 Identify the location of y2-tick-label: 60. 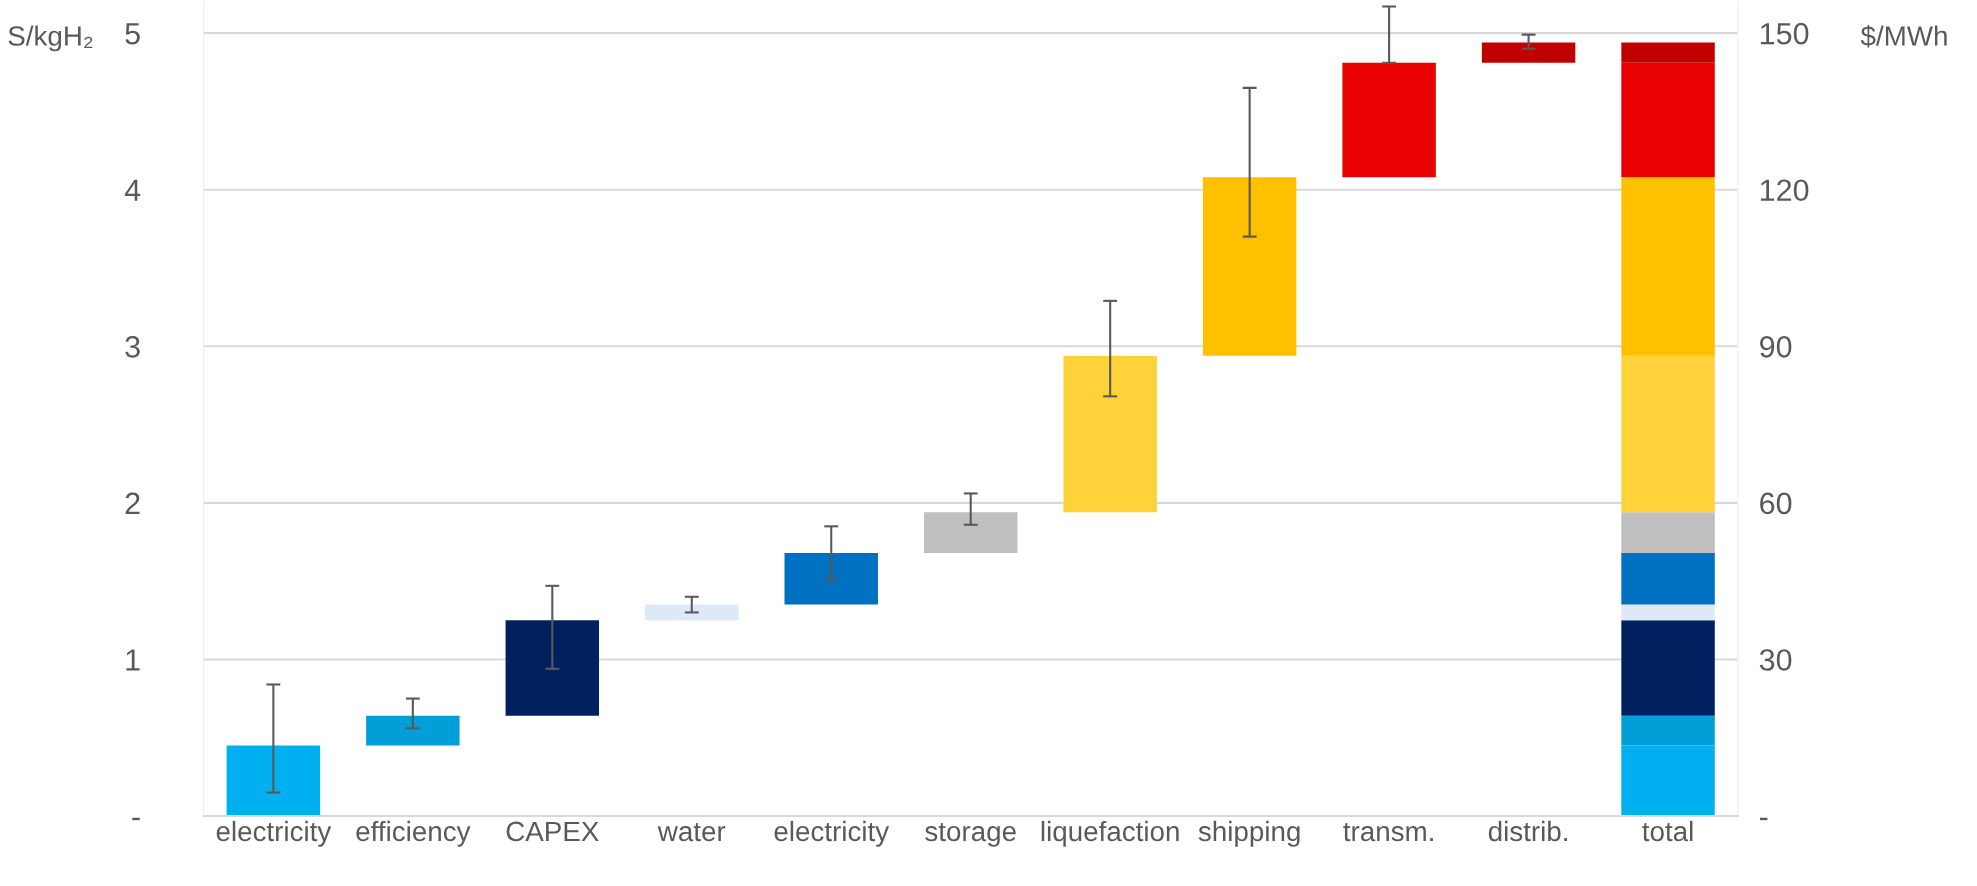
(1776, 503).